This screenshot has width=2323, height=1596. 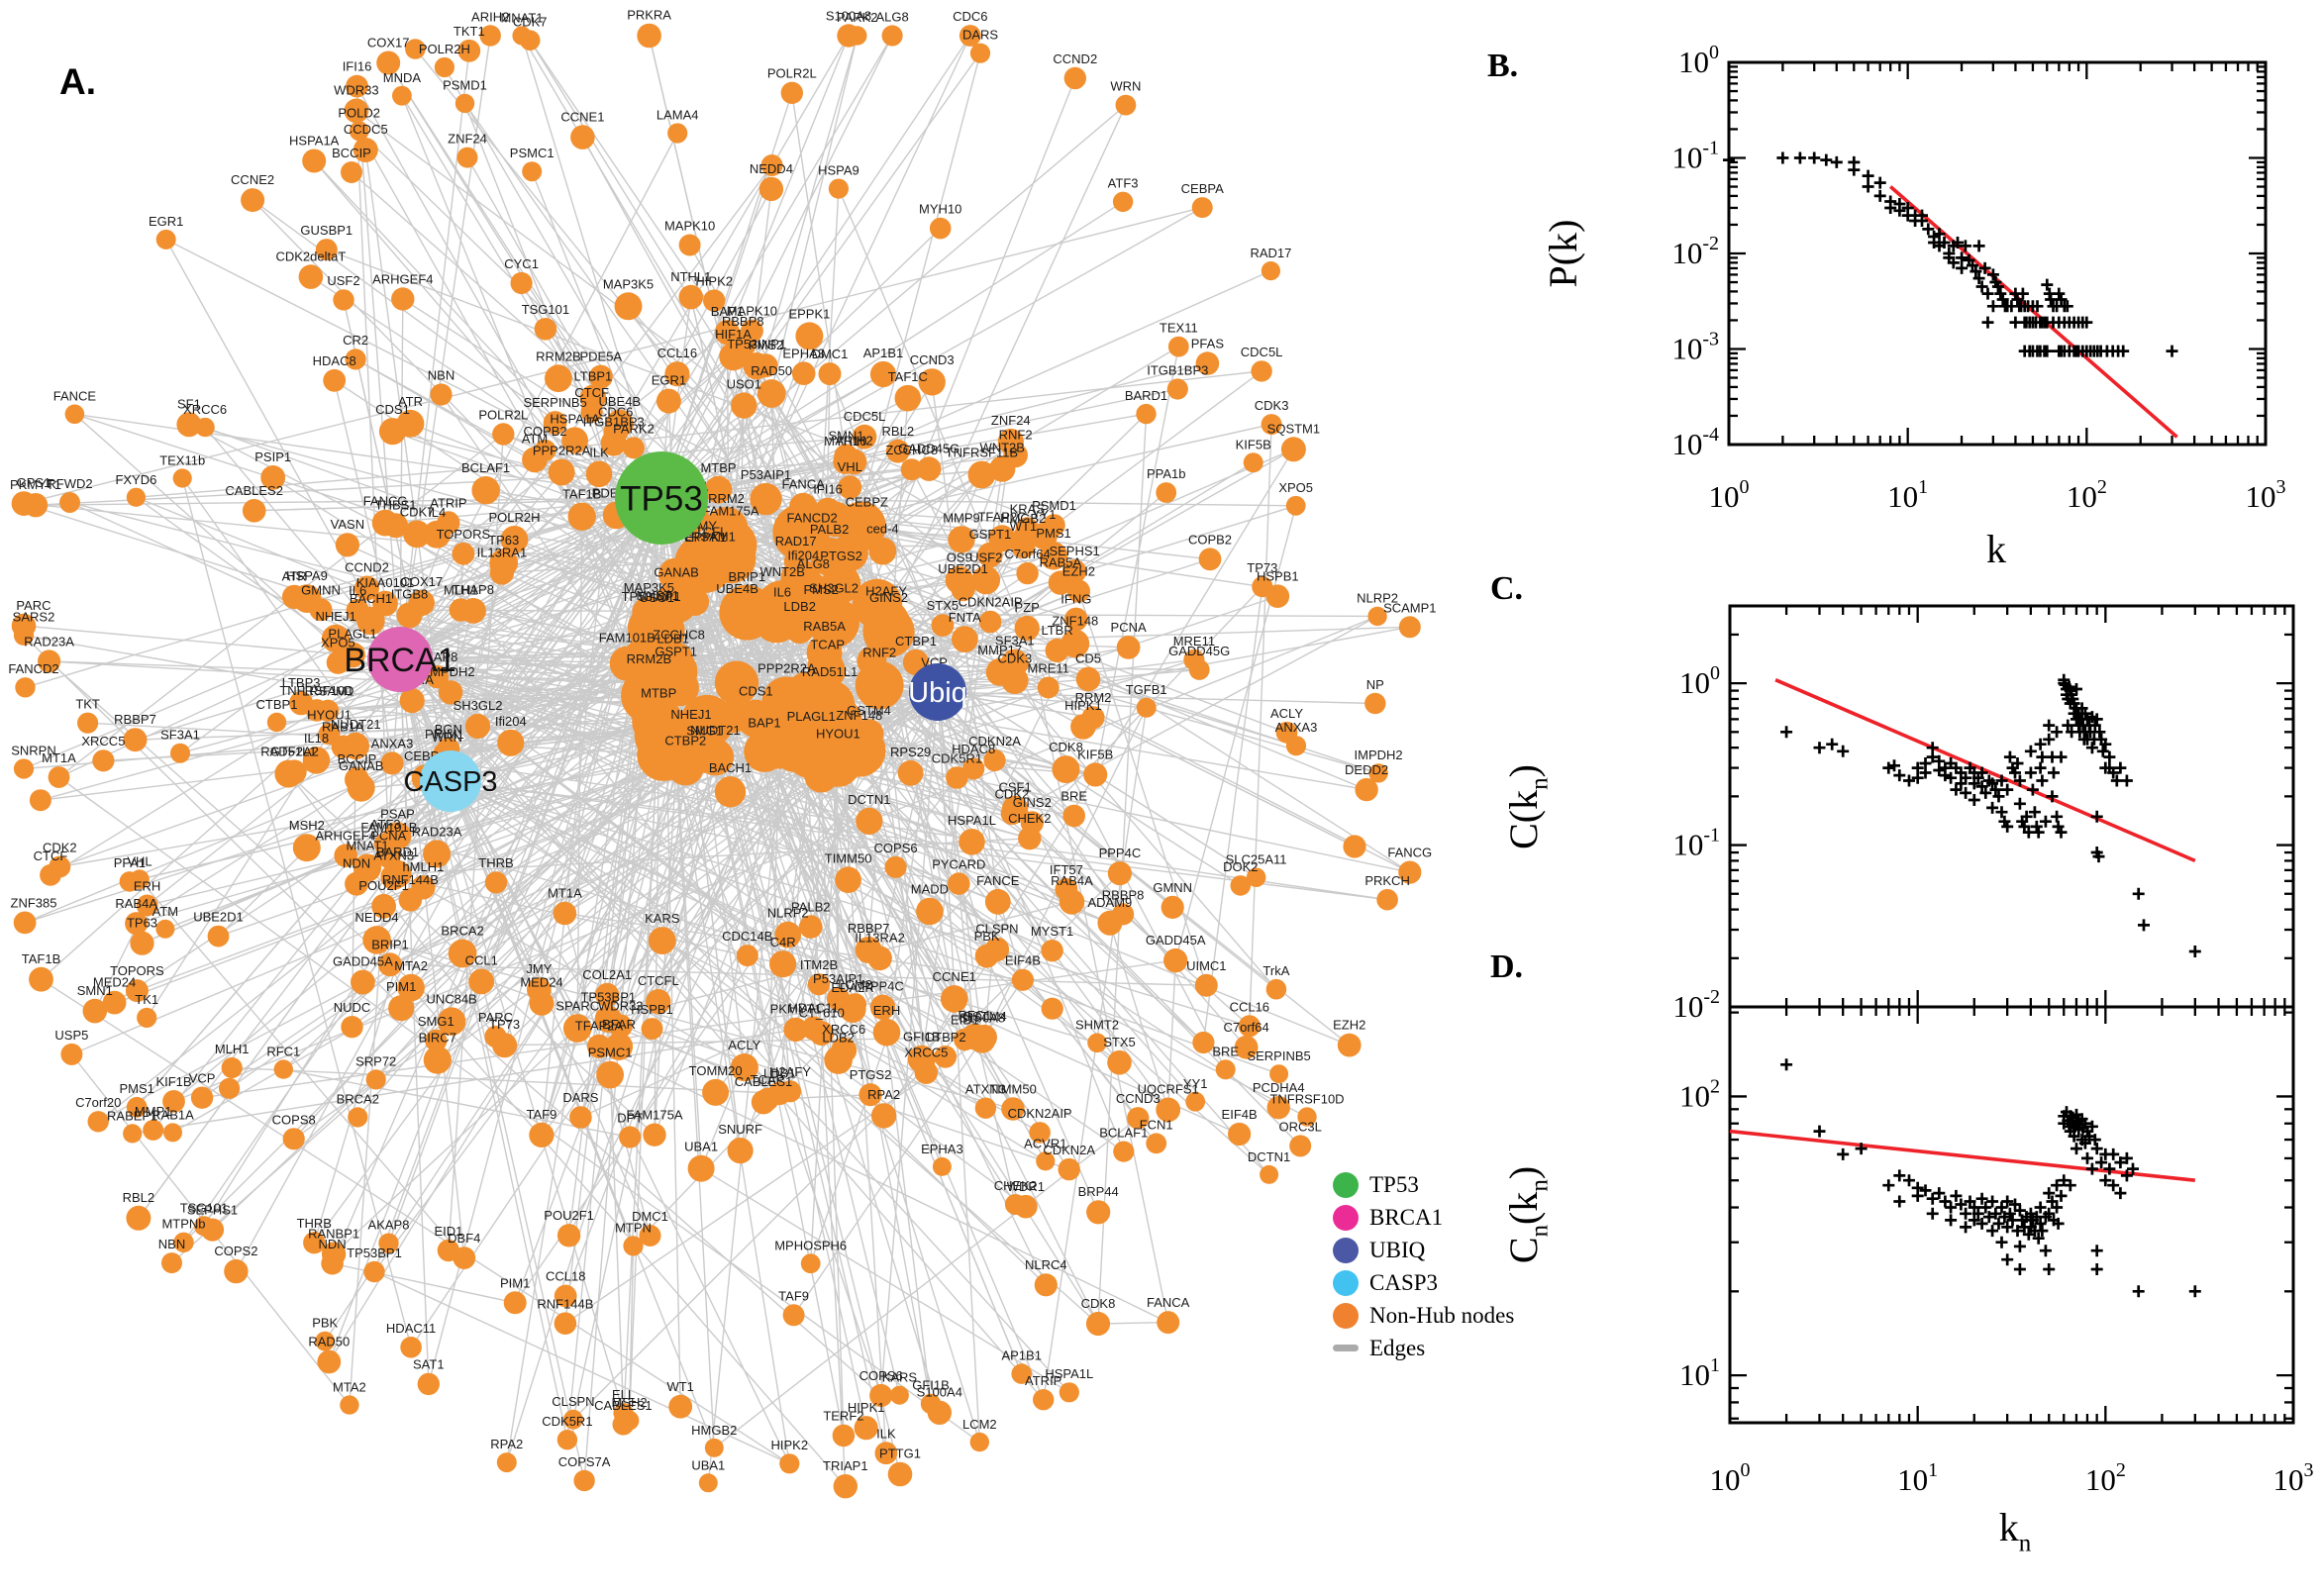 What do you see at coordinates (744, 1045) in the screenshot?
I see `network-node-label: ACLY` at bounding box center [744, 1045].